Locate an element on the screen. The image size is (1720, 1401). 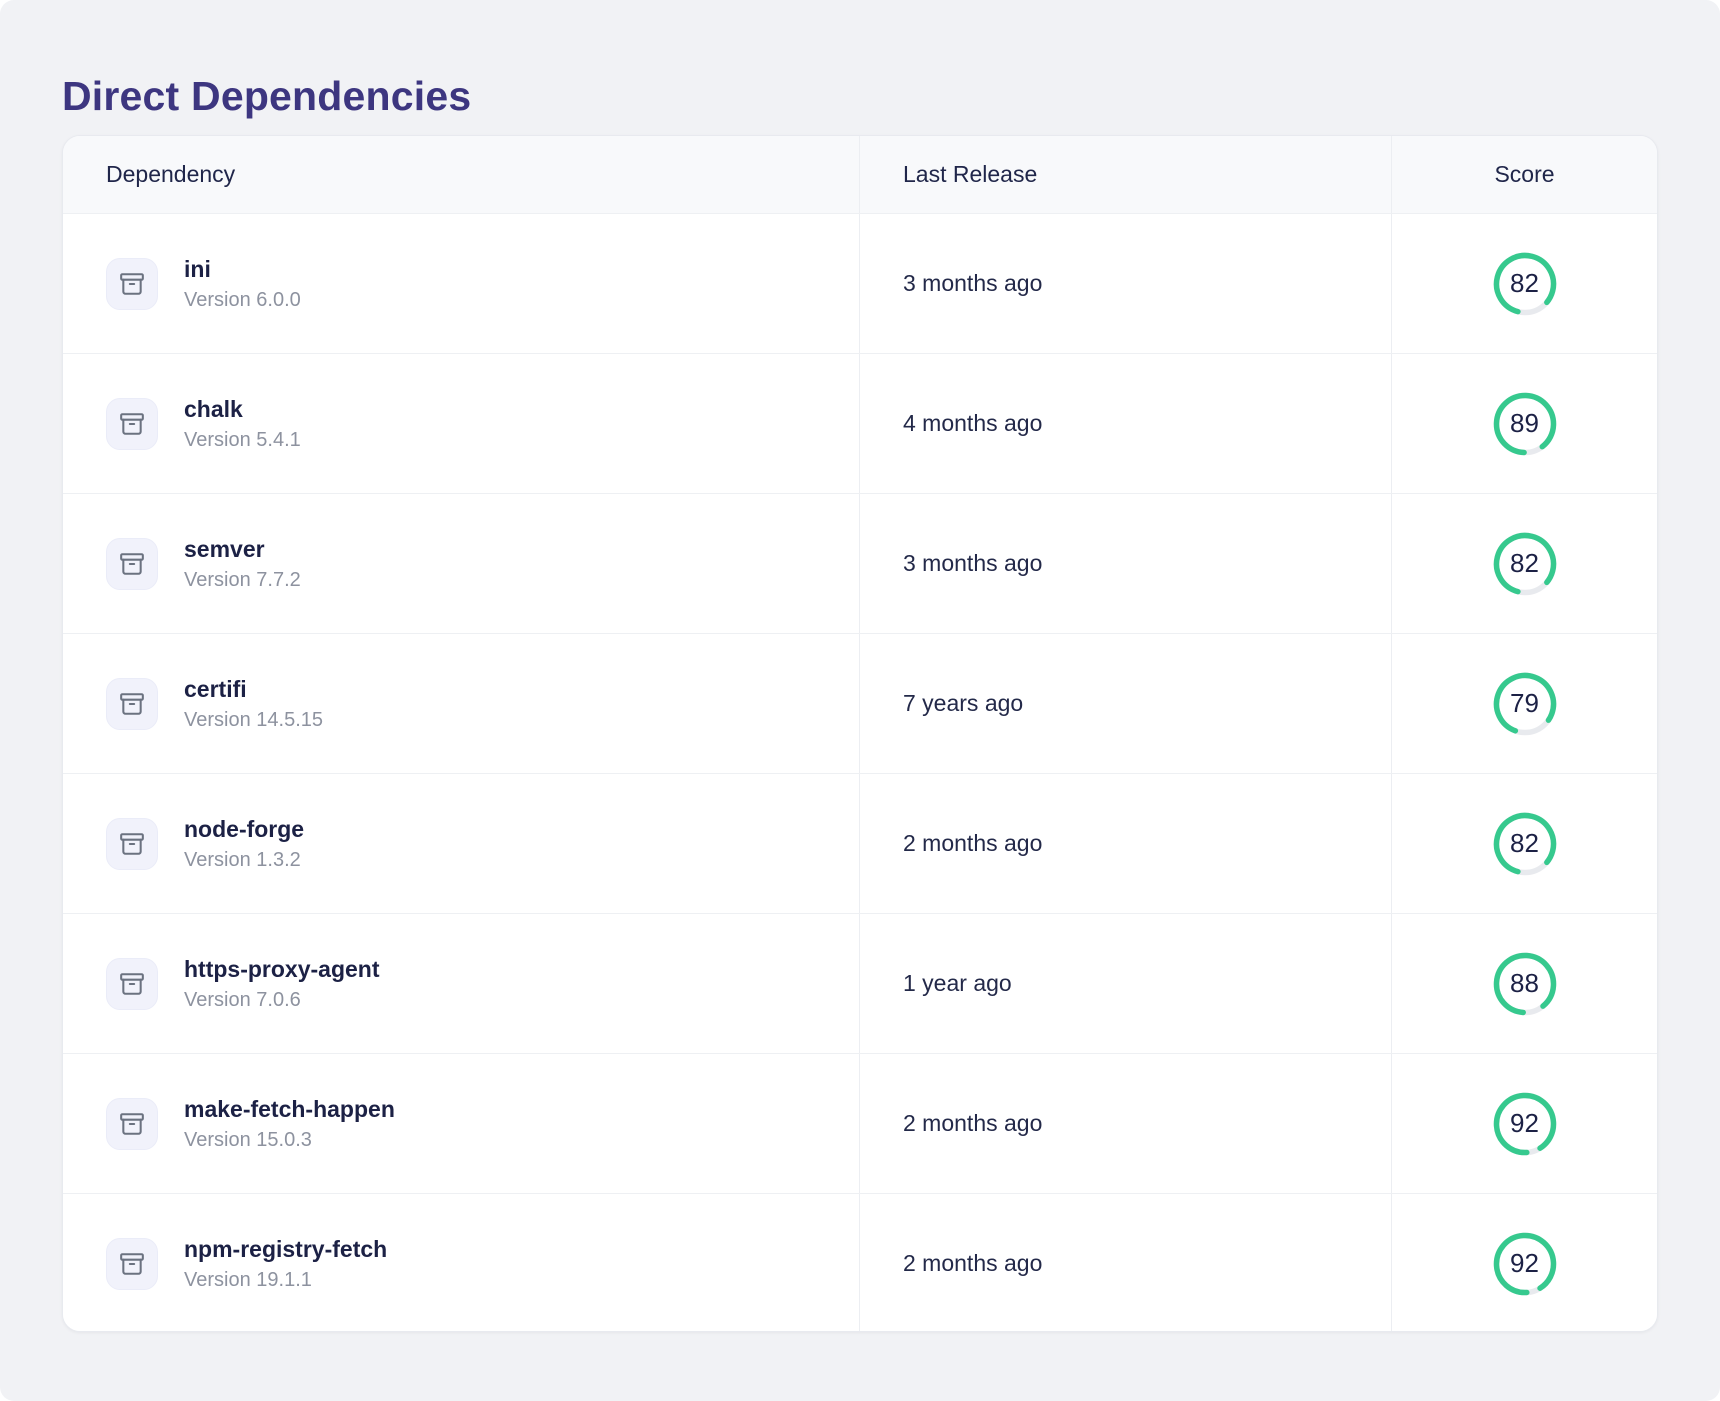
score-value: 88 is located at coordinates (1524, 983).